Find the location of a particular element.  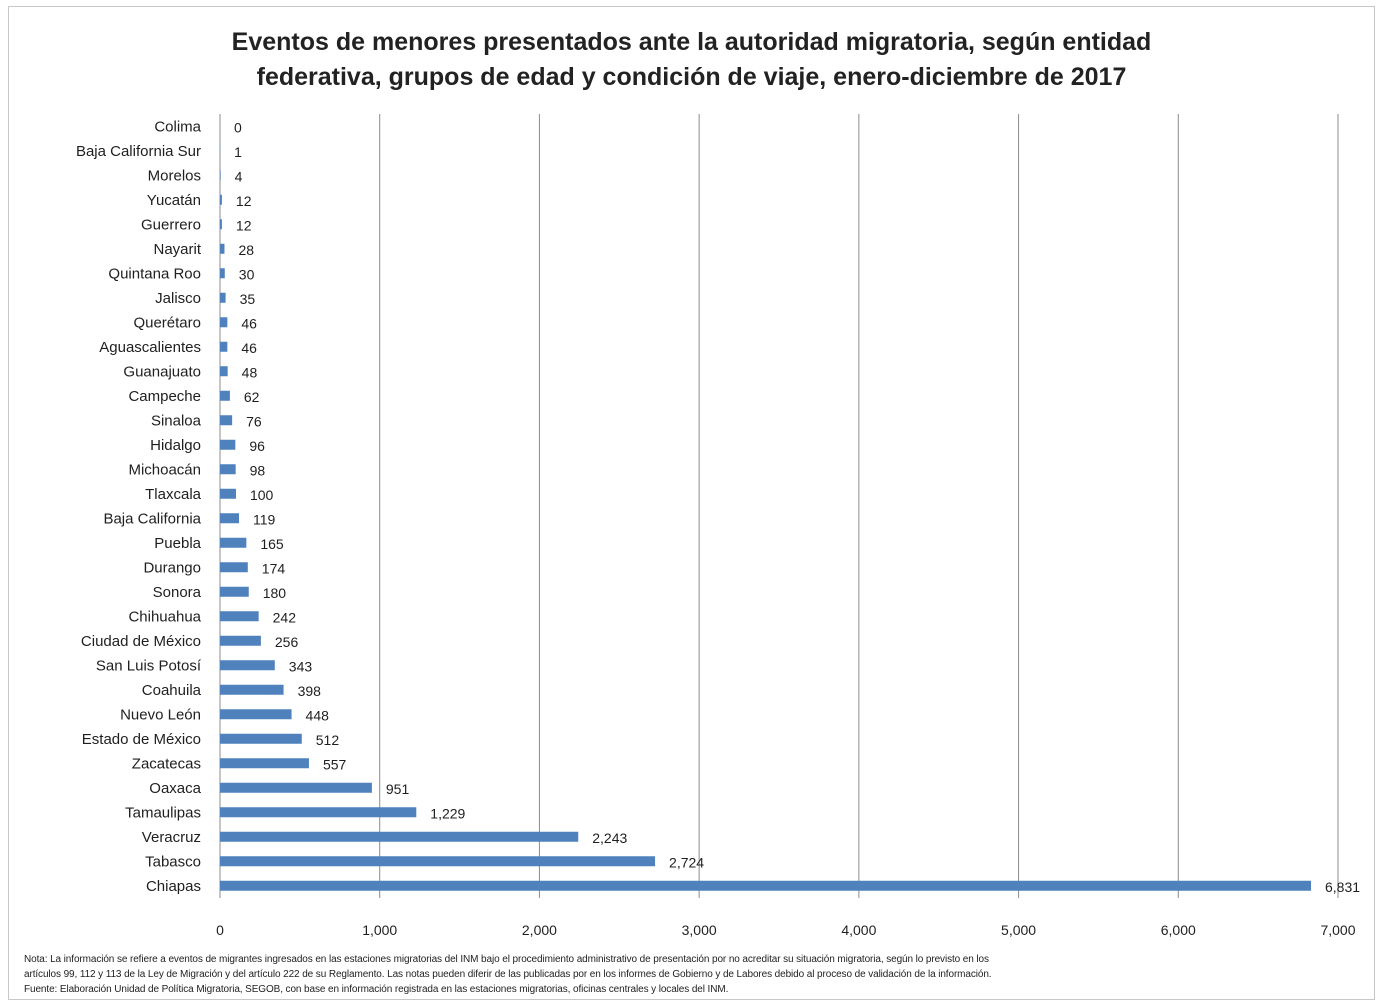

category-label: Jalisco is located at coordinates (178, 298).